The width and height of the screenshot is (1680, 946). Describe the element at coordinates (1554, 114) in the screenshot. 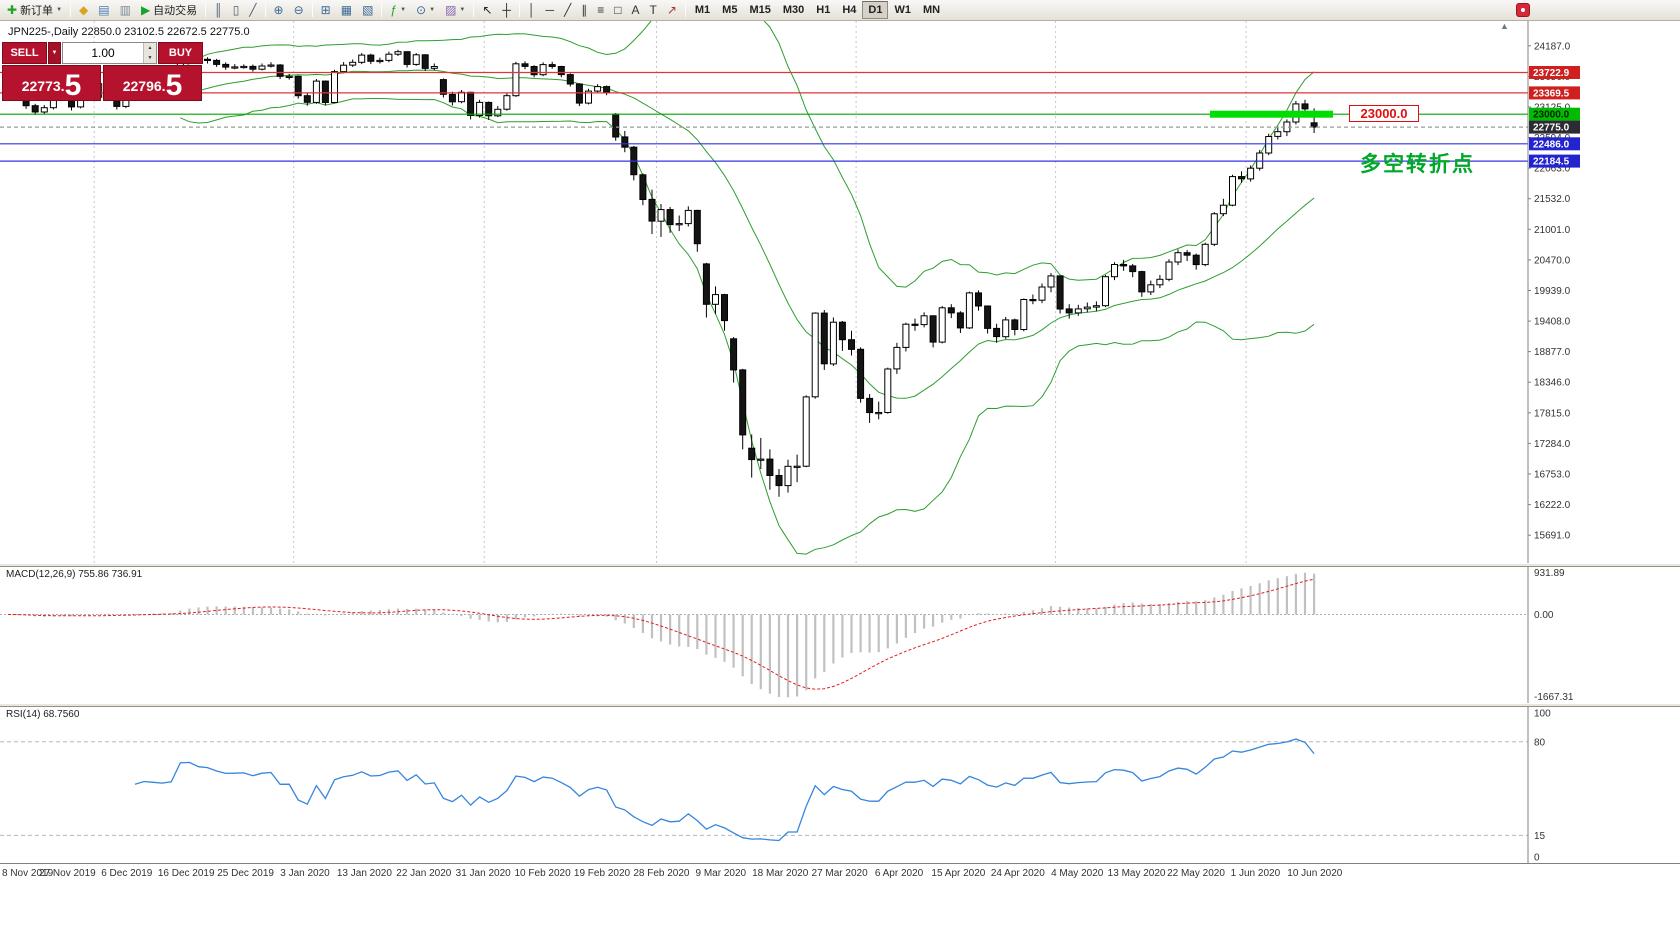

I see `price-tag-23000.0` at that location.